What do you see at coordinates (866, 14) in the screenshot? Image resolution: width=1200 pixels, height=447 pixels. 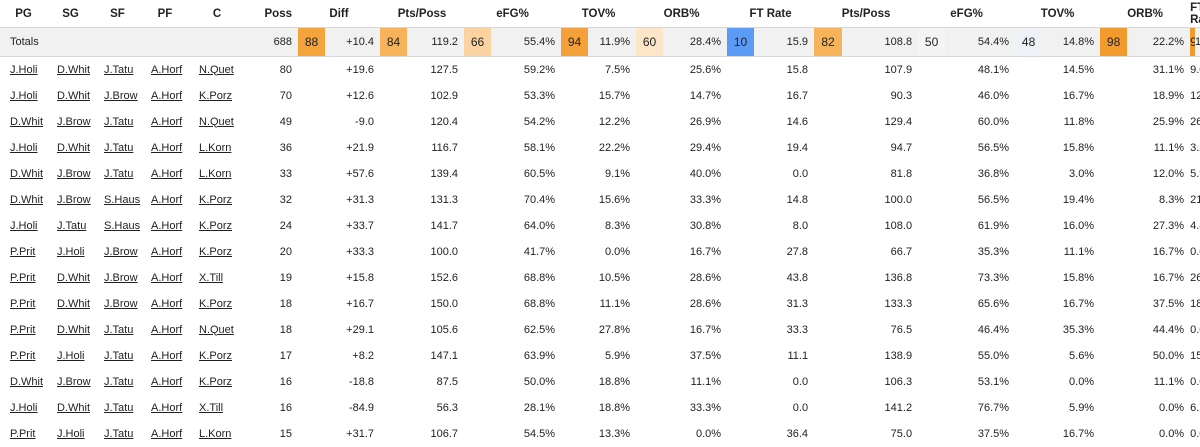 I see `col-header-def-pts-poss: Pts/Poss` at bounding box center [866, 14].